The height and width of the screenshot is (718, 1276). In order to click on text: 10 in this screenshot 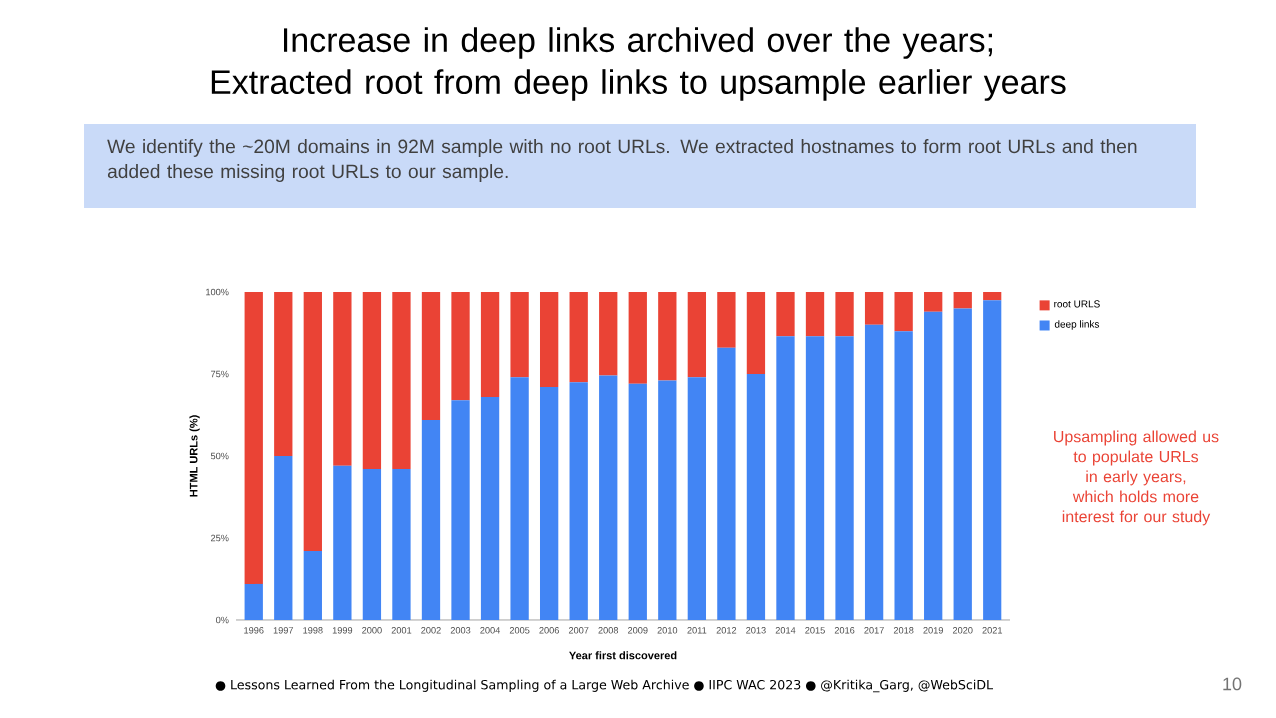, I will do `click(1232, 684)`.